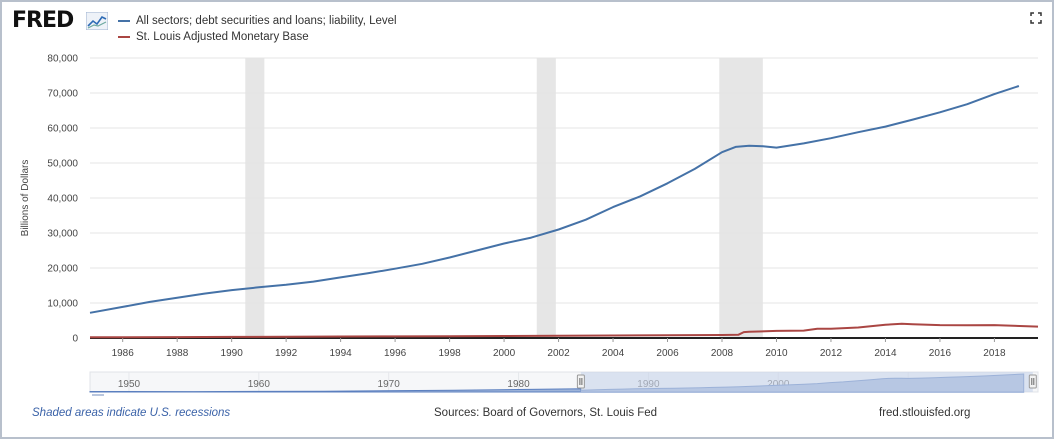 This screenshot has height=439, width=1054. Describe the element at coordinates (613, 353) in the screenshot. I see `x-tick-label: 2004` at that location.